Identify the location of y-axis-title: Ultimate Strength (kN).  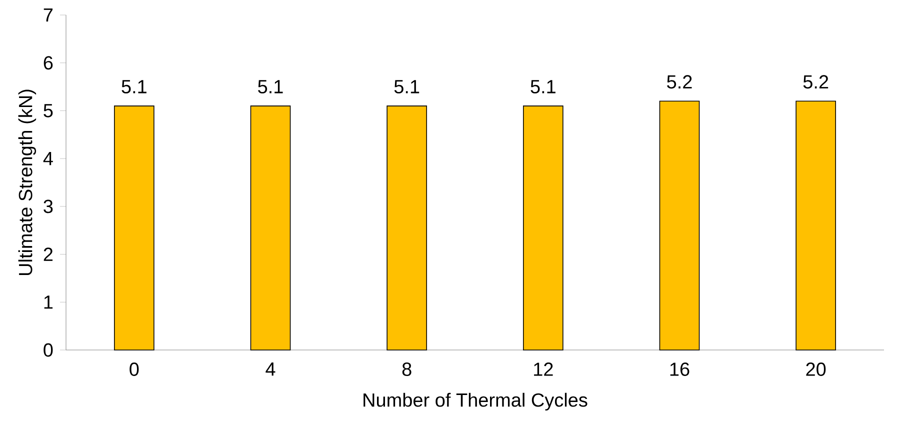
(27, 183).